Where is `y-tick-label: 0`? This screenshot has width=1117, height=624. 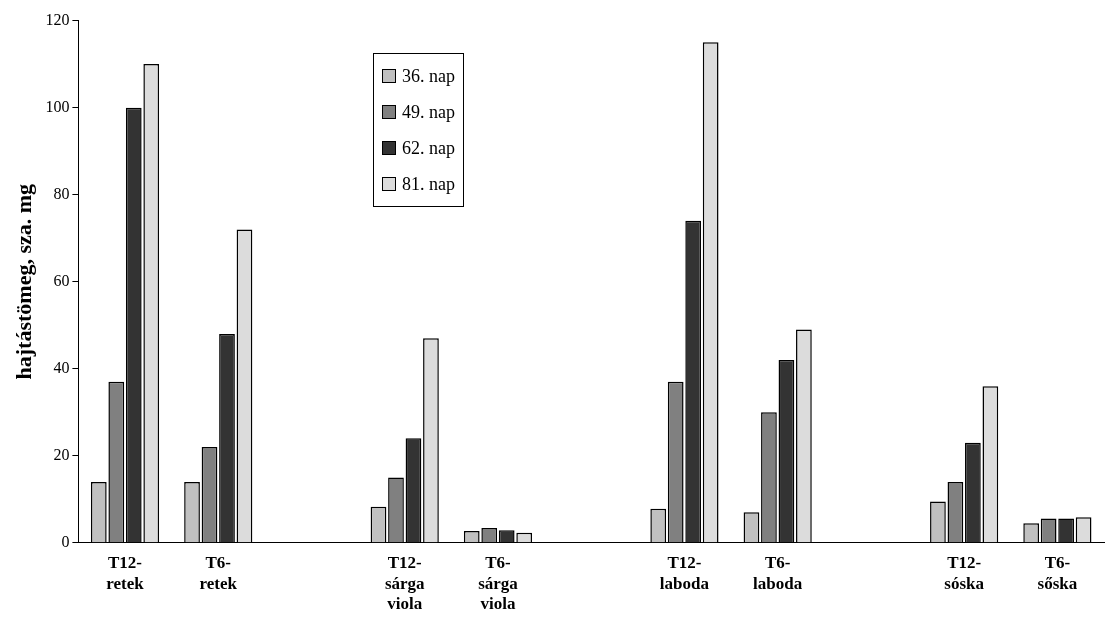 y-tick-label: 0 is located at coordinates (65, 541).